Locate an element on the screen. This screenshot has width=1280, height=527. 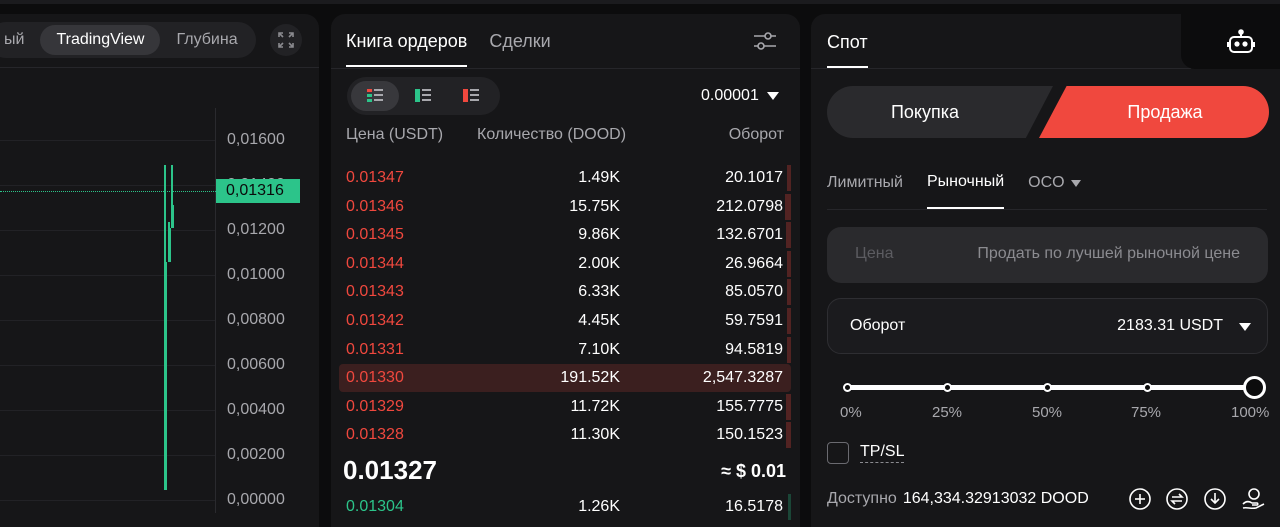
y-axis-label: 0,01000 is located at coordinates (256, 274).